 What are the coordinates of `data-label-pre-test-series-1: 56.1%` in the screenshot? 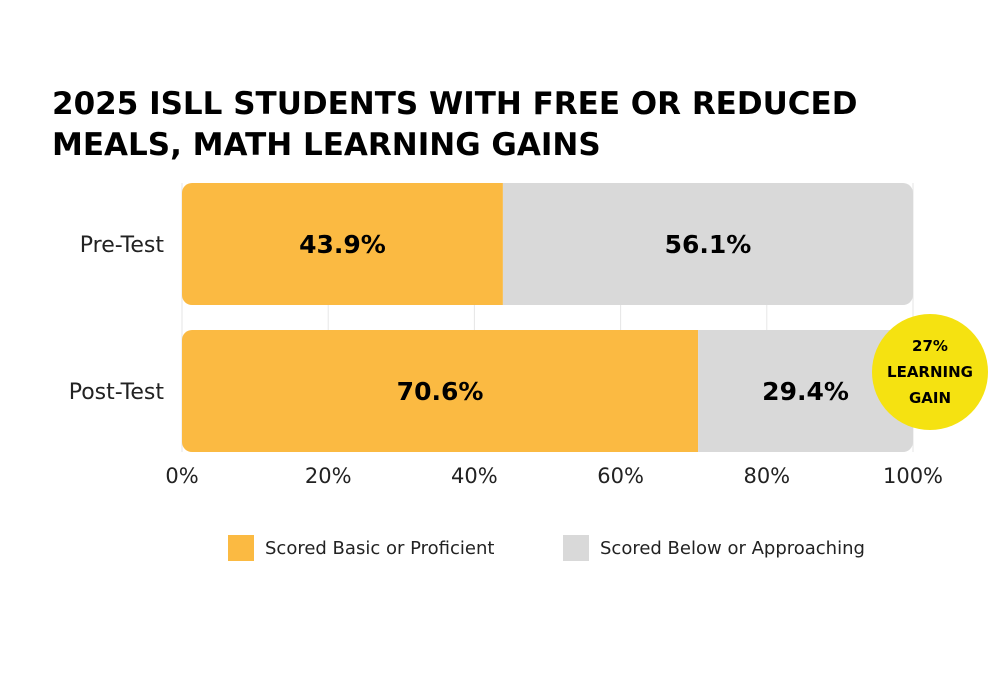 It's located at (708, 244).